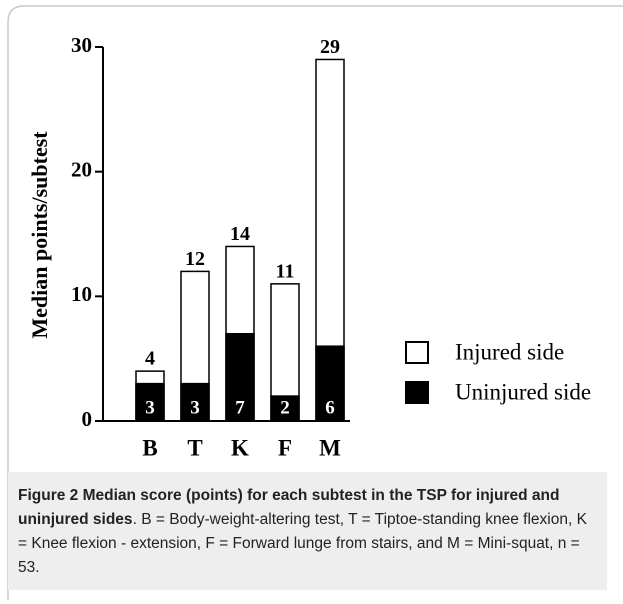 The image size is (623, 604). What do you see at coordinates (194, 447) in the screenshot?
I see `x-tick-label: T` at bounding box center [194, 447].